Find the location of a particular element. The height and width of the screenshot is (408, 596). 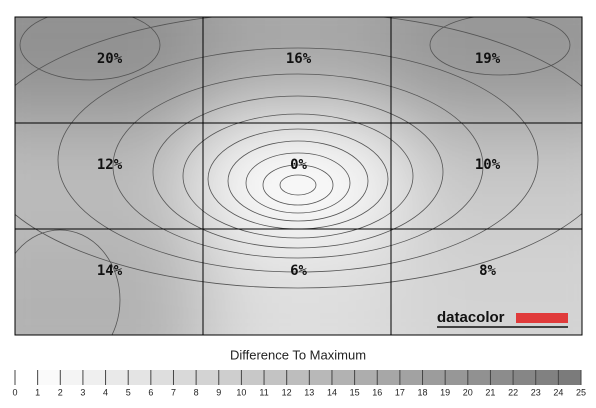

colorbar-tick-label: 5 is located at coordinates (128, 392).